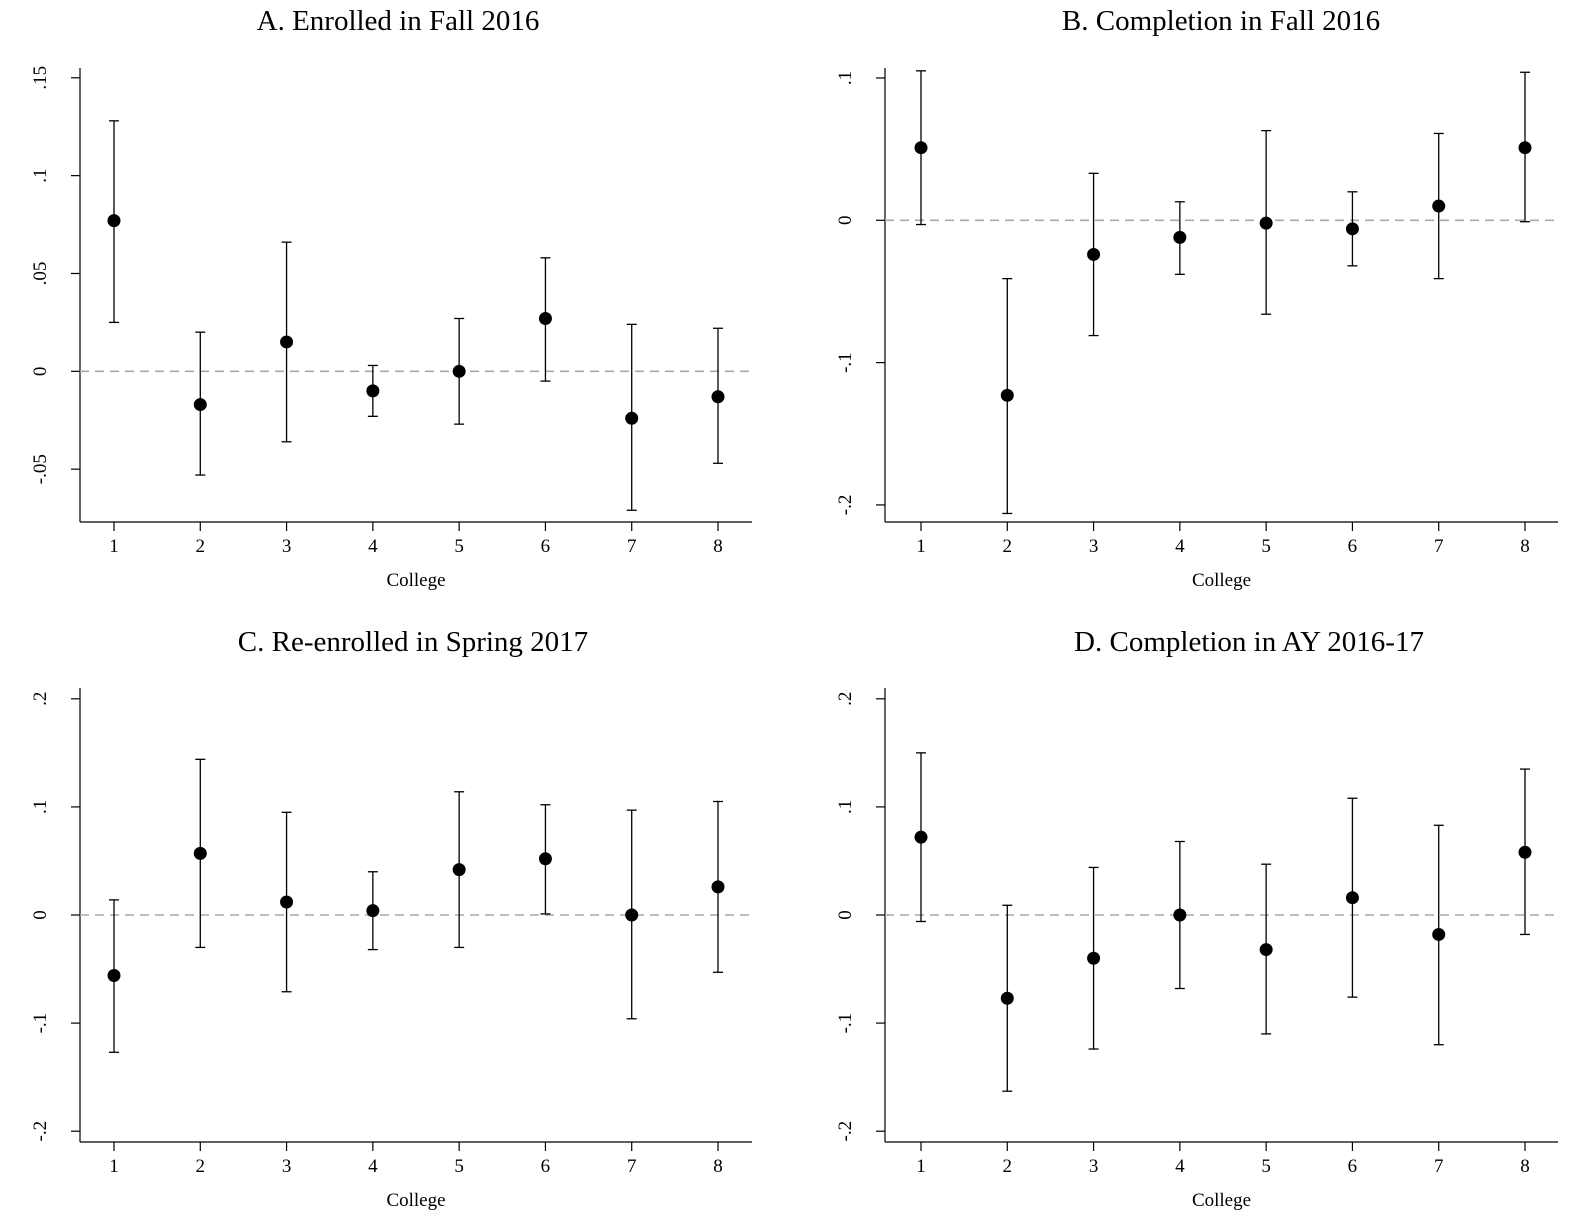 This screenshot has height=1228, width=1585. Describe the element at coordinates (1249, 642) in the screenshot. I see `panel-d-title: D. Completion in AY 2016-17` at that location.